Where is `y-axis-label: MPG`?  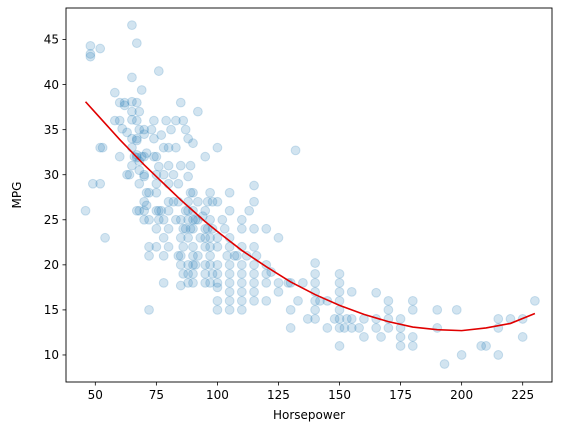 y-axis-label: MPG is located at coordinates (17, 195).